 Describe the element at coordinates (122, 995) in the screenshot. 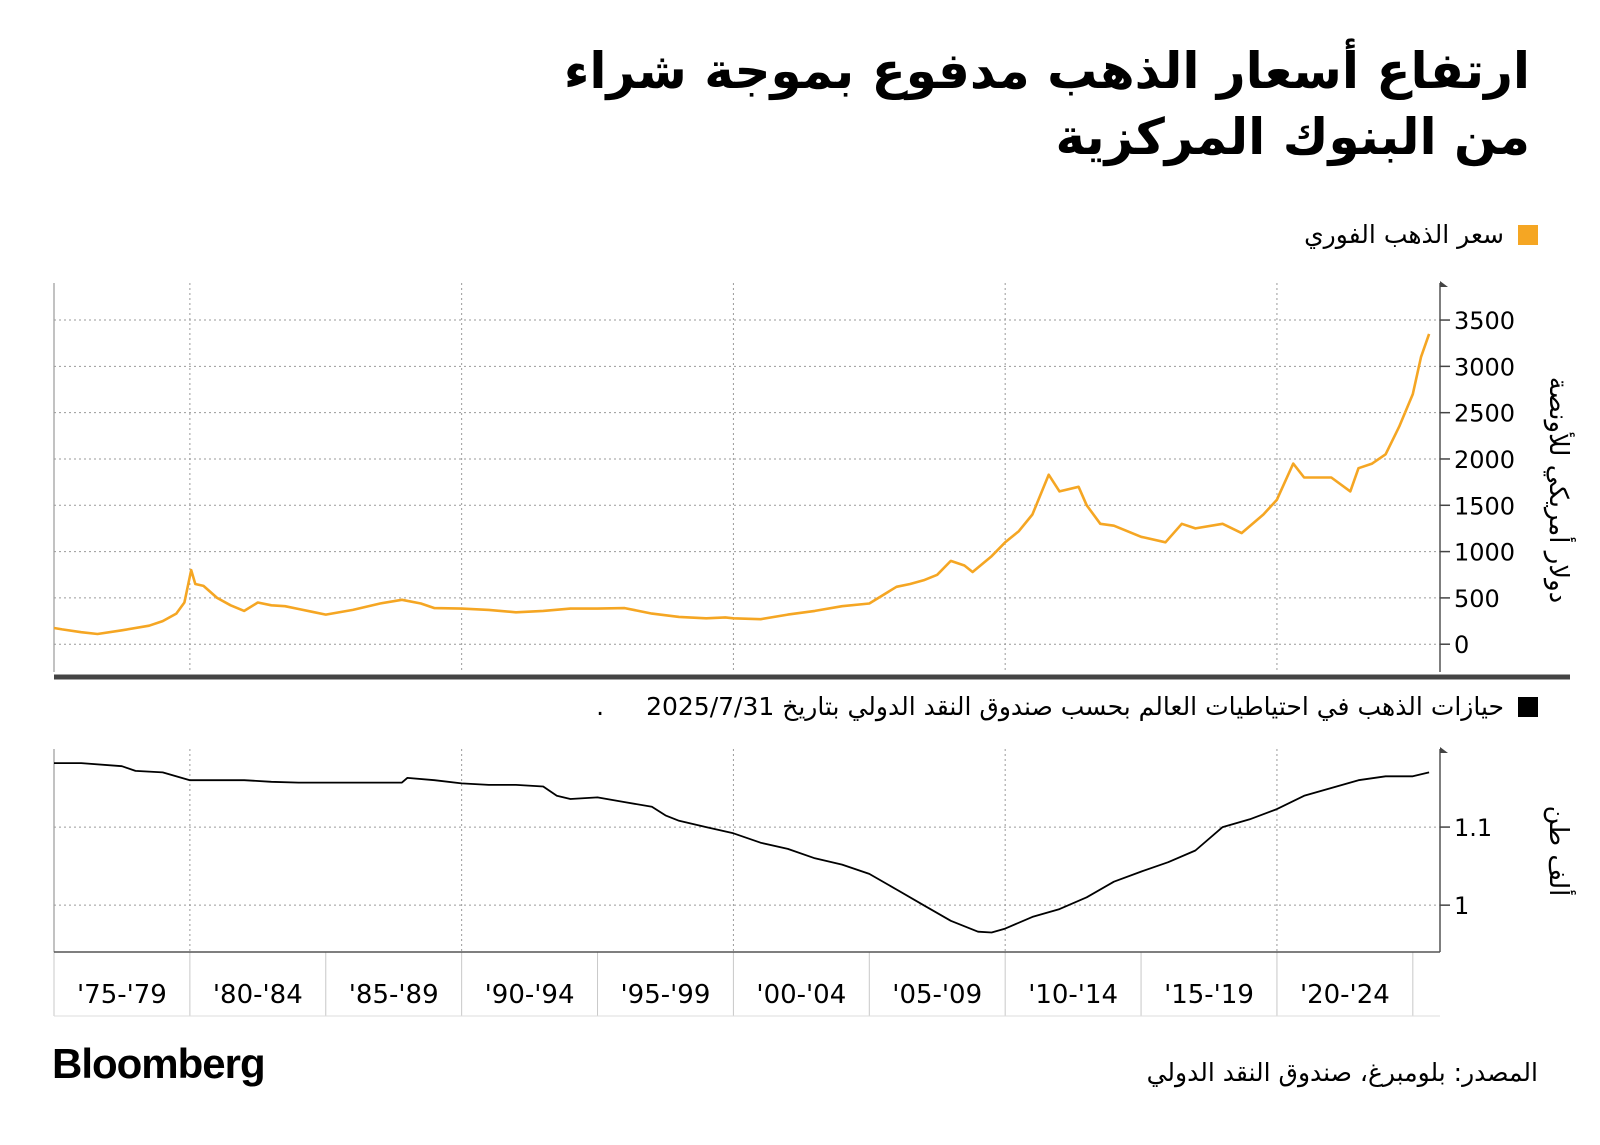

I see `x-axis-label: '75-'79` at that location.